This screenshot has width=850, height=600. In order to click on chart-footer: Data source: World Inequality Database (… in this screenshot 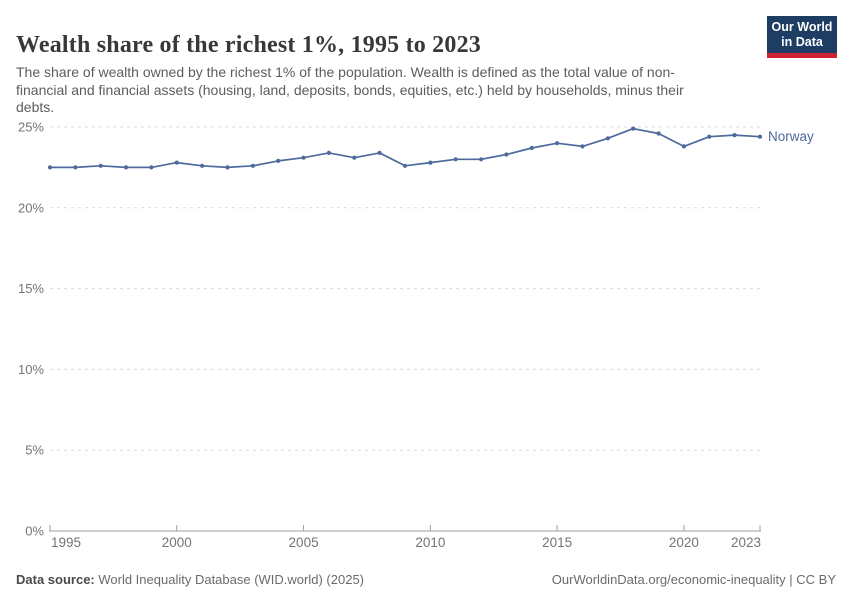, I will do `click(426, 579)`.